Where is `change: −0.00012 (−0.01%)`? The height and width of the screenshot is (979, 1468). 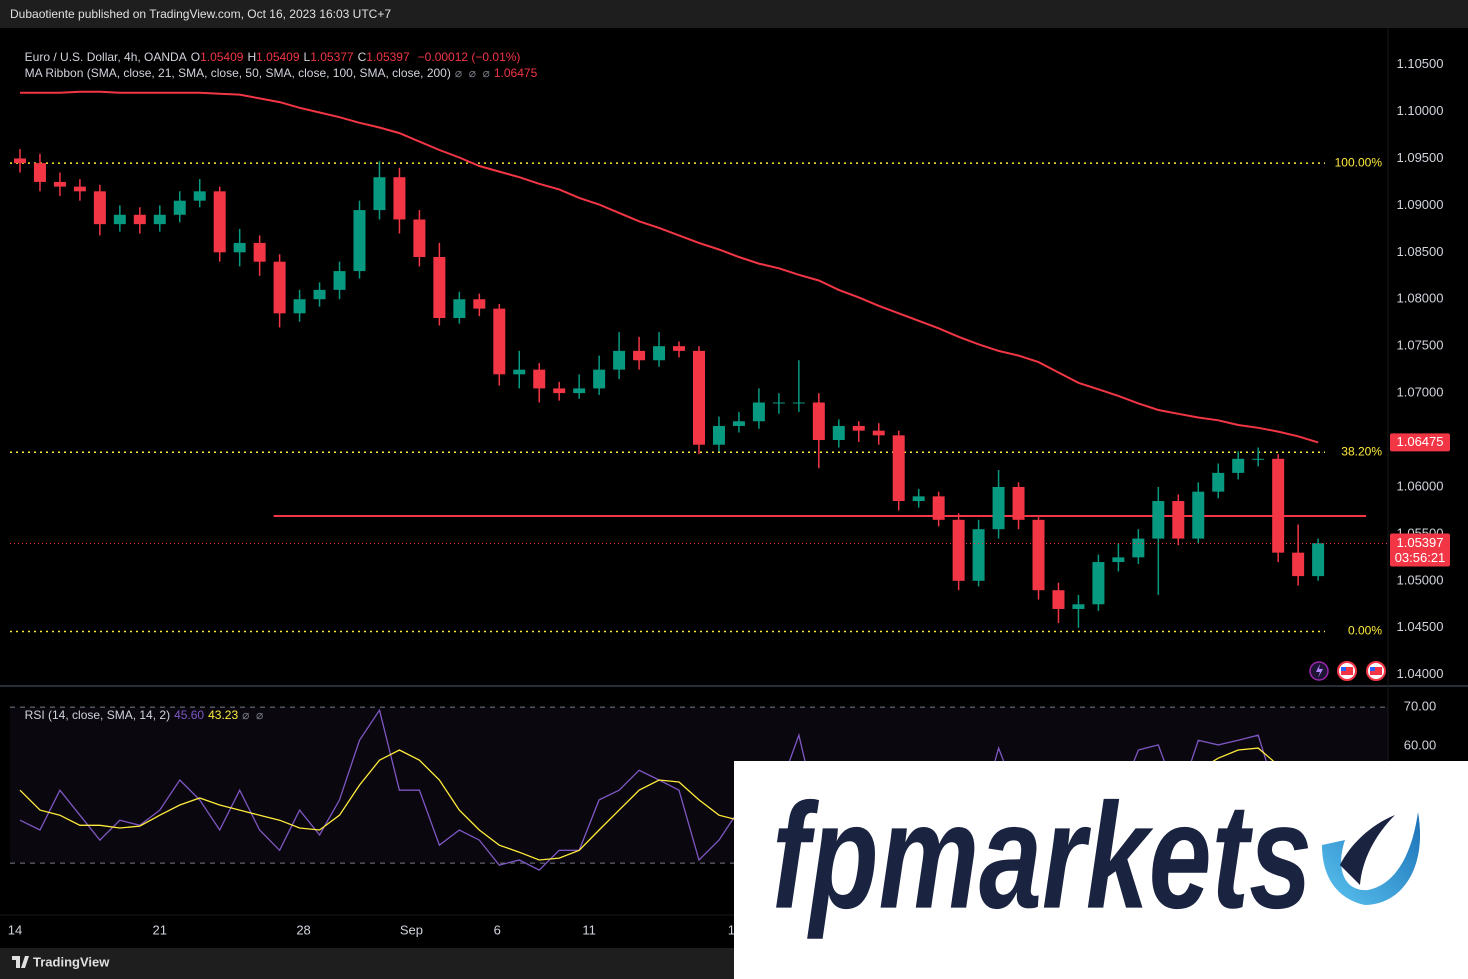 change: −0.00012 (−0.01%) is located at coordinates (469, 57).